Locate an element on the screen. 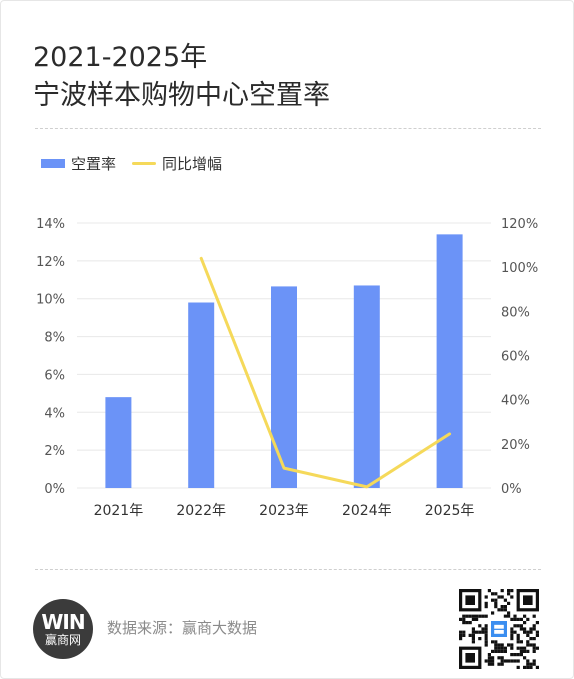 The height and width of the screenshot is (679, 574). legend: 空置率 同比增幅 is located at coordinates (131, 163).